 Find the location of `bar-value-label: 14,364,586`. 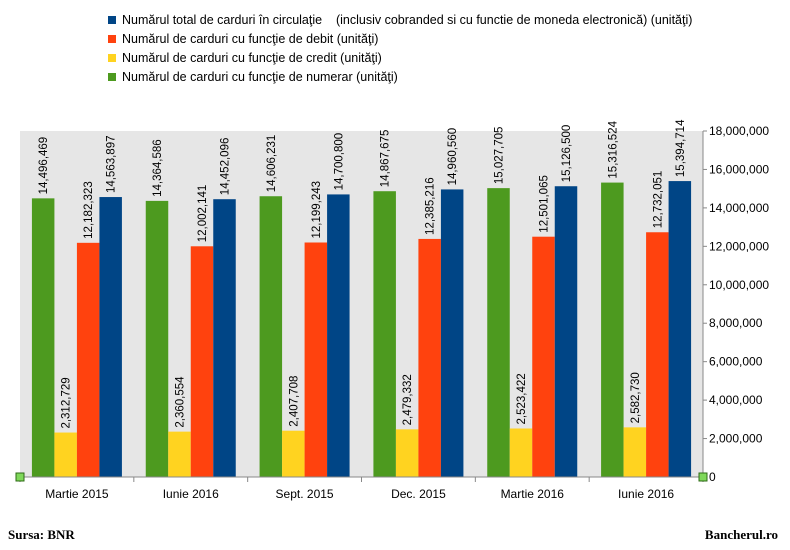

bar-value-label: 14,364,586 is located at coordinates (158, 168).